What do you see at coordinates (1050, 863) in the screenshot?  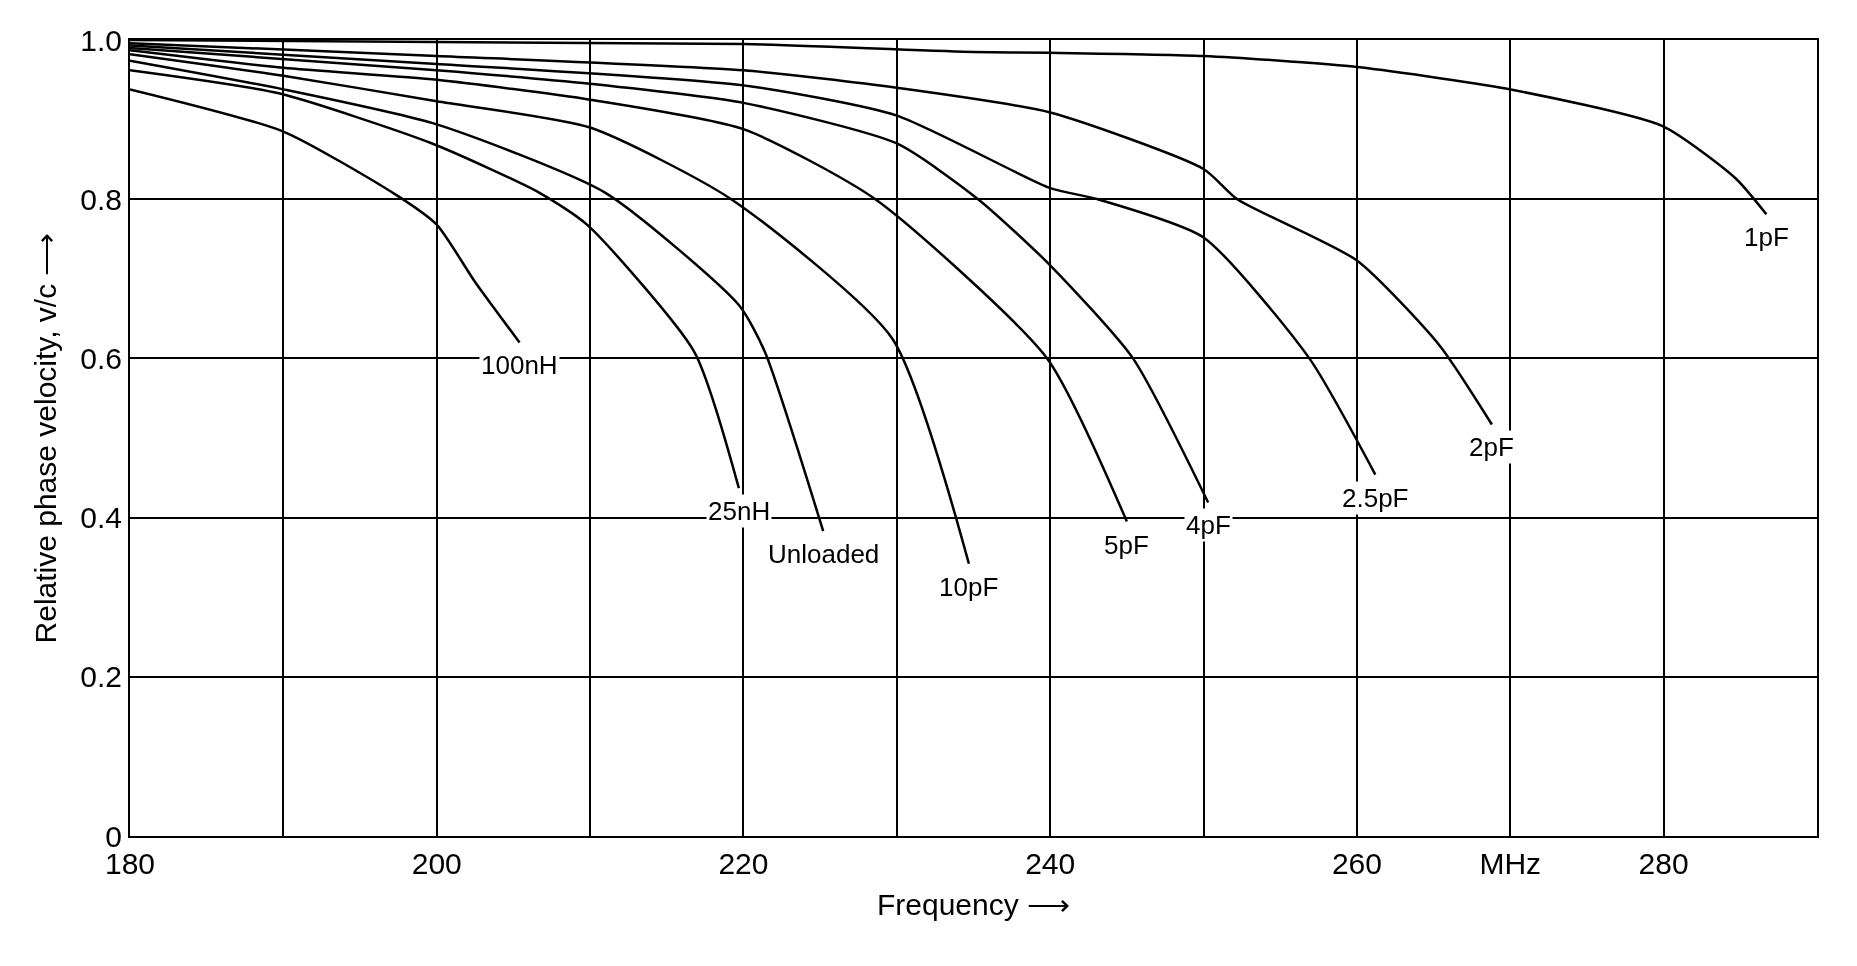 I see `x-tick-label: 240` at bounding box center [1050, 863].